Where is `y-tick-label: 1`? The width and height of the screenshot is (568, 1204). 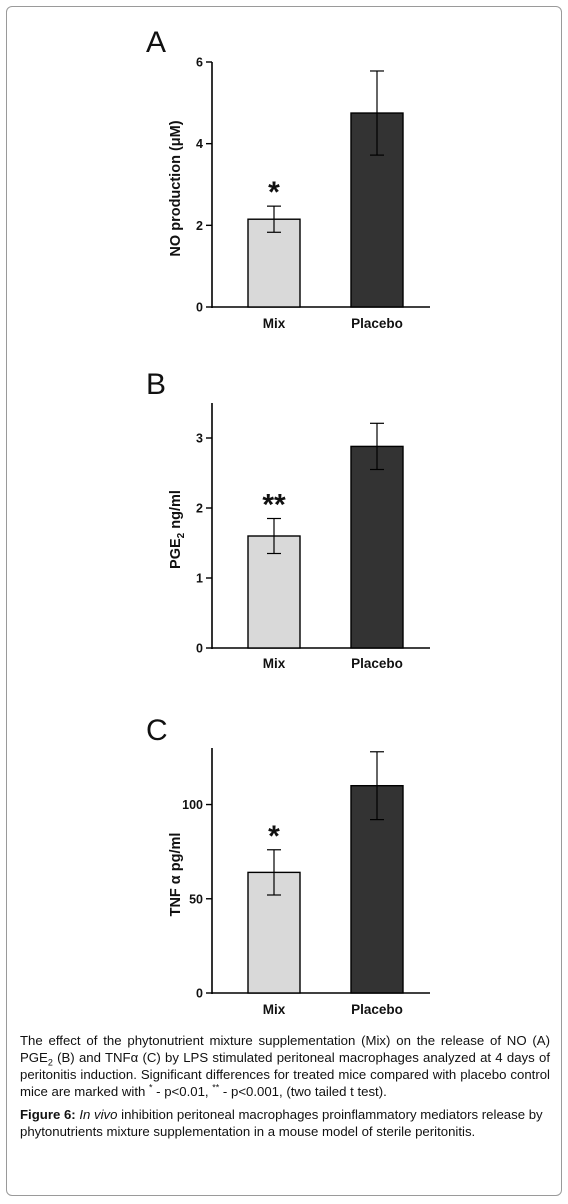 y-tick-label: 1 is located at coordinates (199, 579).